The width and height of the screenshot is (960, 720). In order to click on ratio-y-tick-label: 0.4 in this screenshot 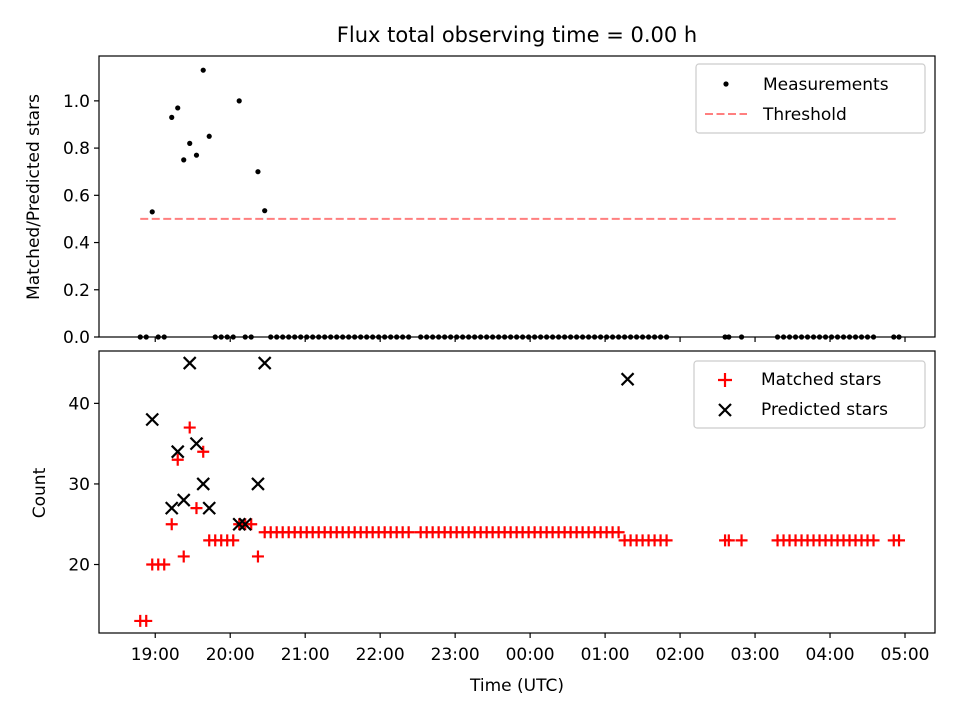, I will do `click(76, 244)`.